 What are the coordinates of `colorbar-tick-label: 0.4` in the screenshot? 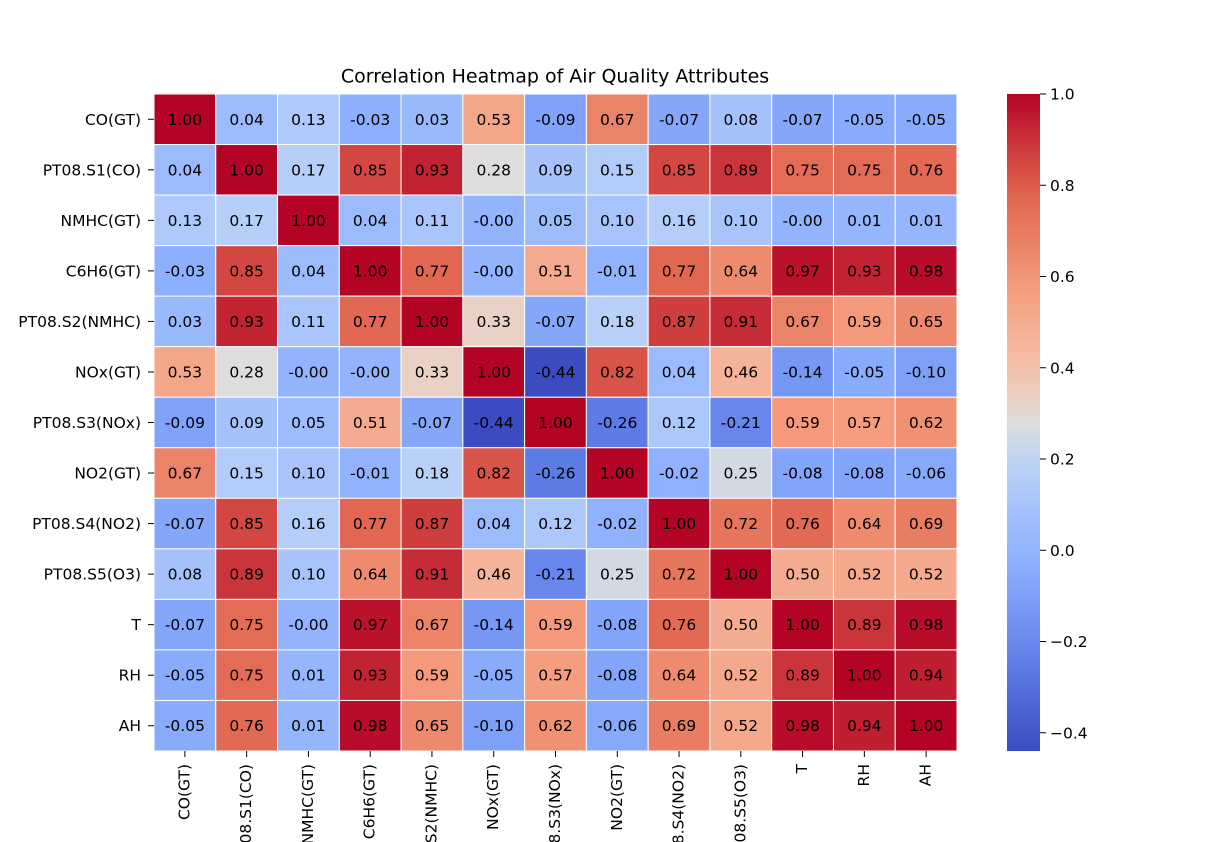 It's located at (1062, 368).